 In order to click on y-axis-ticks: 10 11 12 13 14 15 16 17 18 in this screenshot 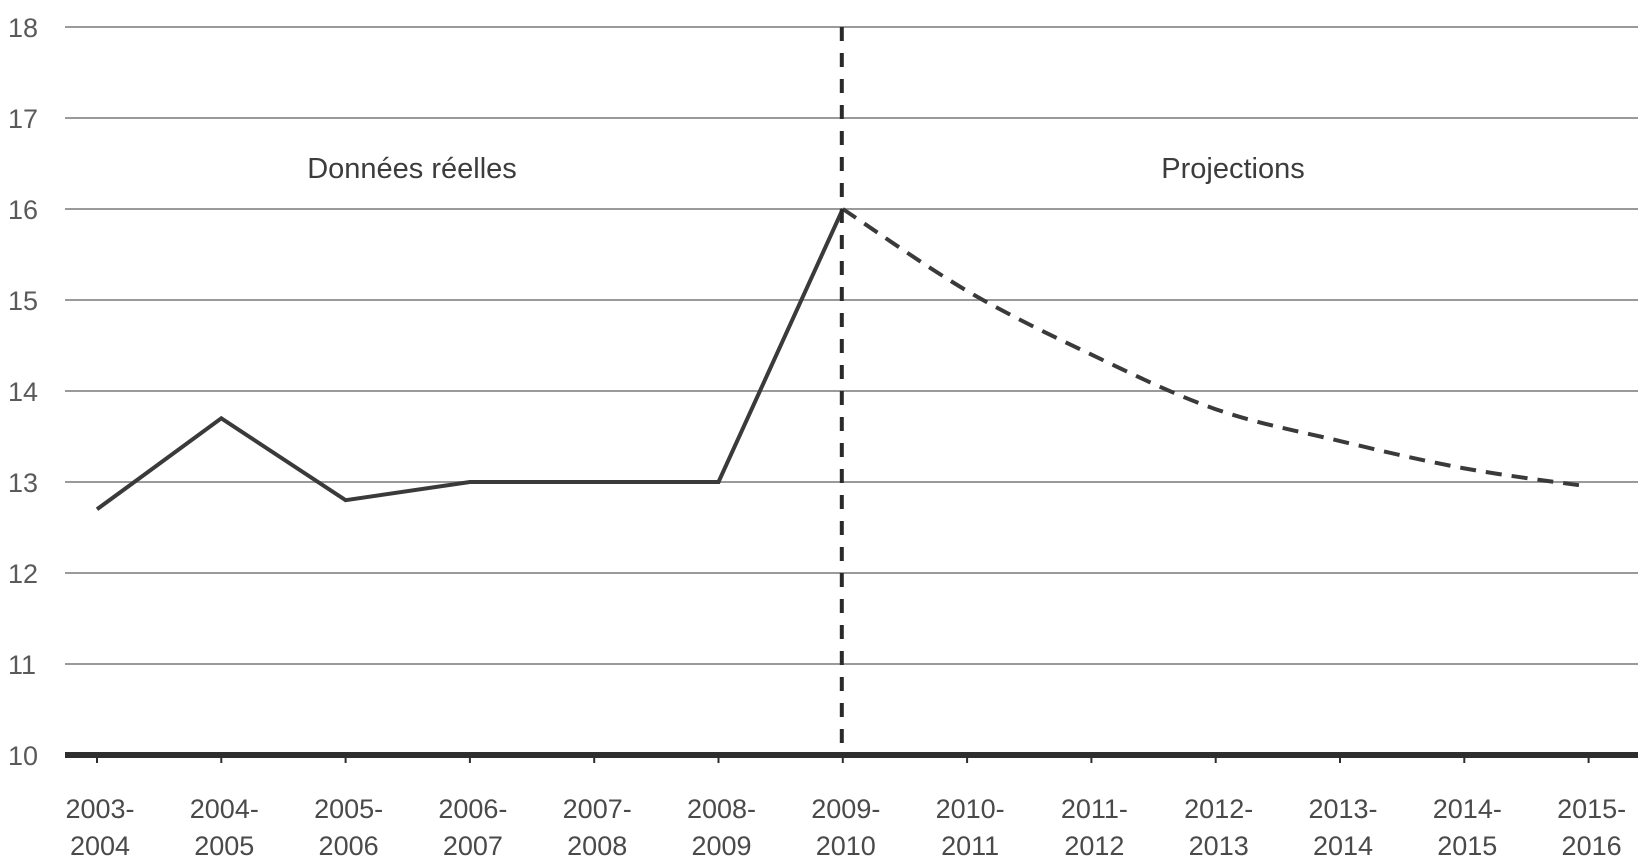, I will do `click(23, 392)`.